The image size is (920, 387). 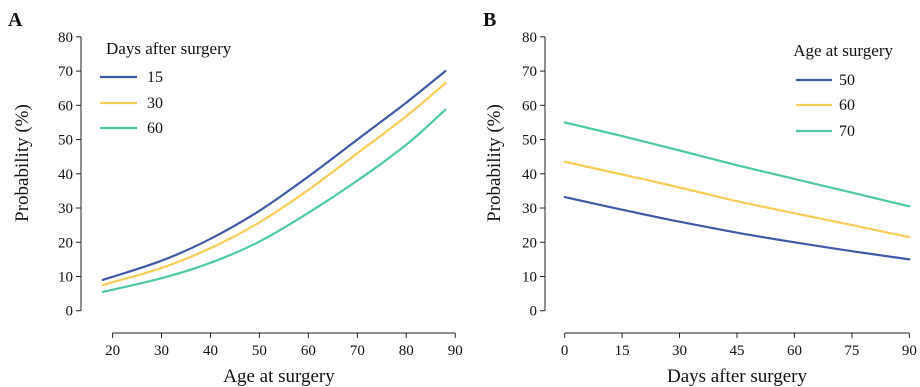 I want to click on panel-b-legend-label-70: 70, so click(x=847, y=131).